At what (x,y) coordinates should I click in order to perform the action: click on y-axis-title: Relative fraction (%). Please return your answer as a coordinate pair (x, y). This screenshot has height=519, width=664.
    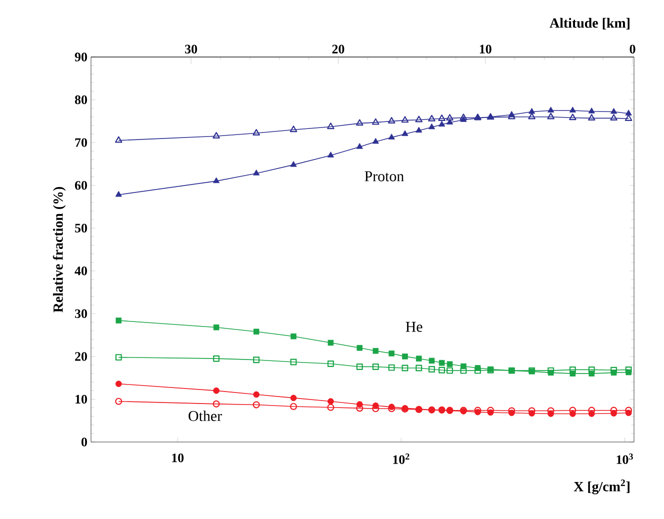
    Looking at the image, I should click on (59, 249).